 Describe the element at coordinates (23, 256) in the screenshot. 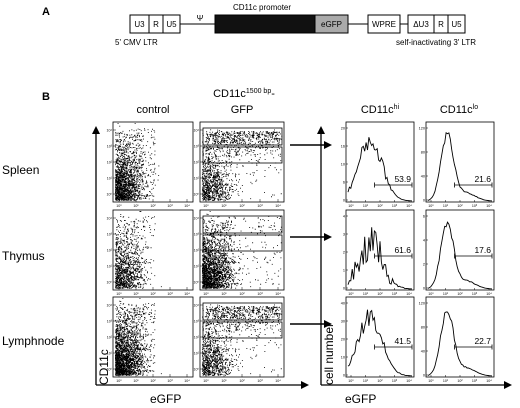

I see `row-label-thymus: Thymus` at that location.